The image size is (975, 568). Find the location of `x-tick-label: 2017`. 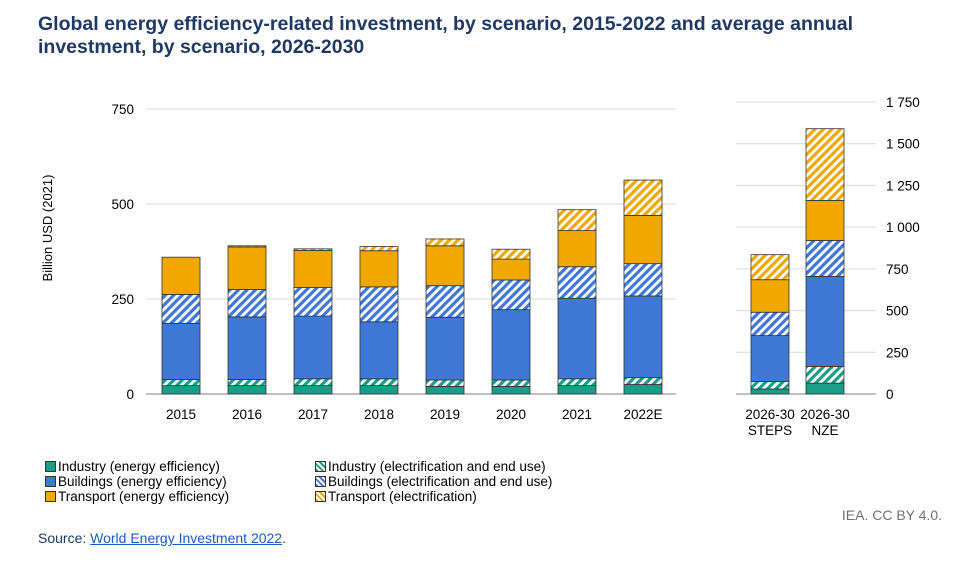

x-tick-label: 2017 is located at coordinates (313, 414).